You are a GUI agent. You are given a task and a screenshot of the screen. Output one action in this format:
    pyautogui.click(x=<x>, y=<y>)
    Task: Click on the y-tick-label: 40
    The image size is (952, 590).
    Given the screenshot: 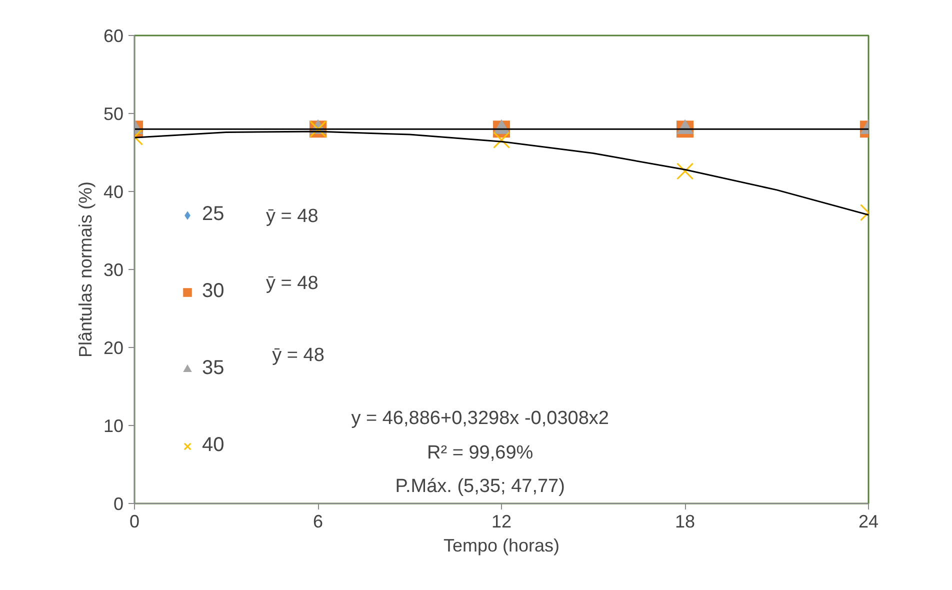 What is the action you would take?
    pyautogui.click(x=113, y=192)
    